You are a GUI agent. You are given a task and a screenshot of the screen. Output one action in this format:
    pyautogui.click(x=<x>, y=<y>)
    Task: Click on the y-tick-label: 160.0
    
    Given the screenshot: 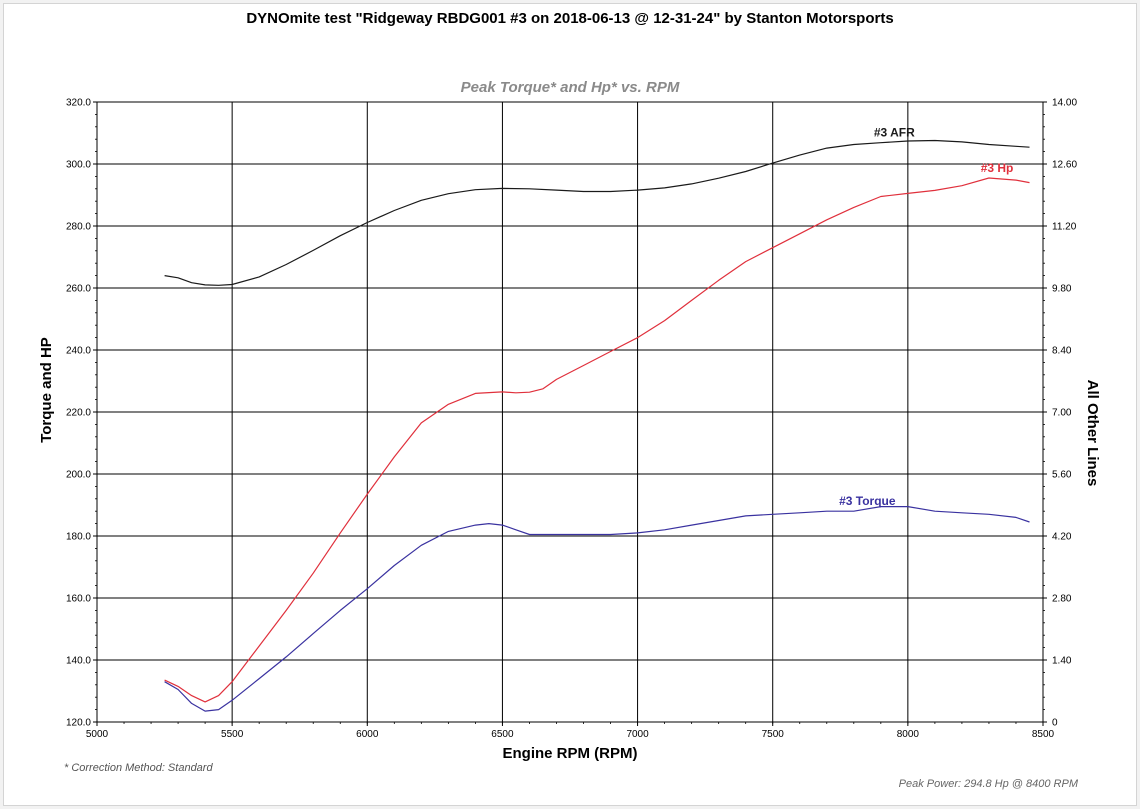 What is the action you would take?
    pyautogui.click(x=78, y=599)
    